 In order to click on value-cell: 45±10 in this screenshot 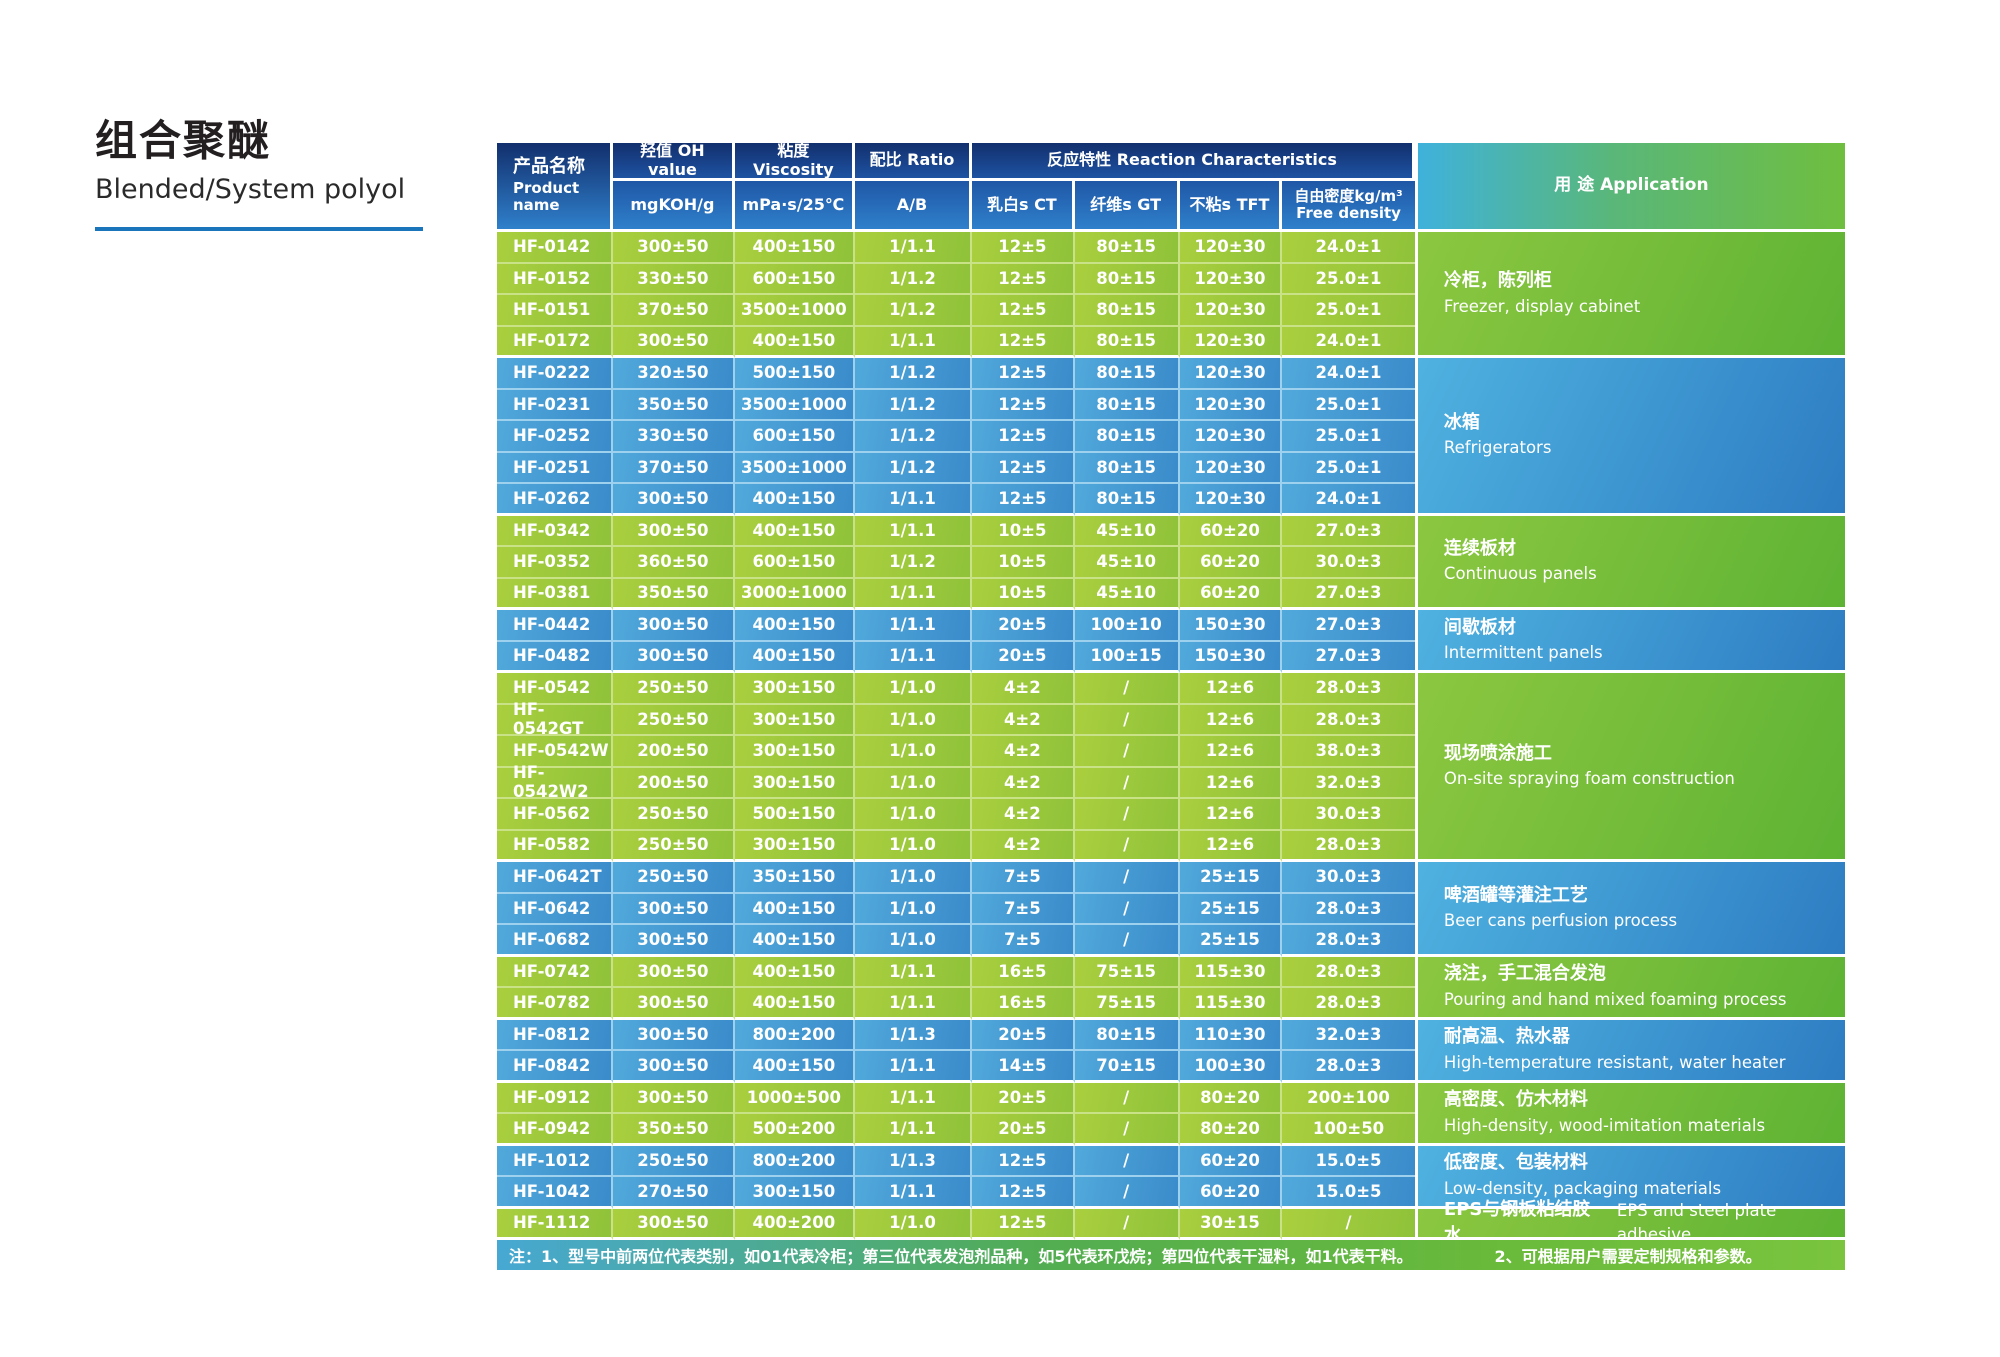, I will do `click(1127, 594)`.